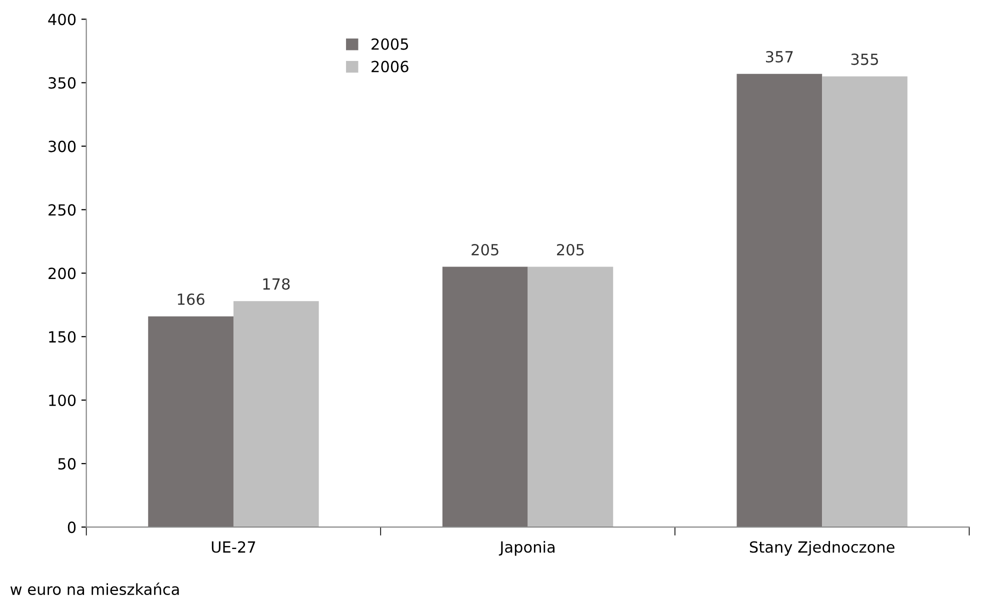  I want to click on y-tick-label: 200, so click(62, 274).